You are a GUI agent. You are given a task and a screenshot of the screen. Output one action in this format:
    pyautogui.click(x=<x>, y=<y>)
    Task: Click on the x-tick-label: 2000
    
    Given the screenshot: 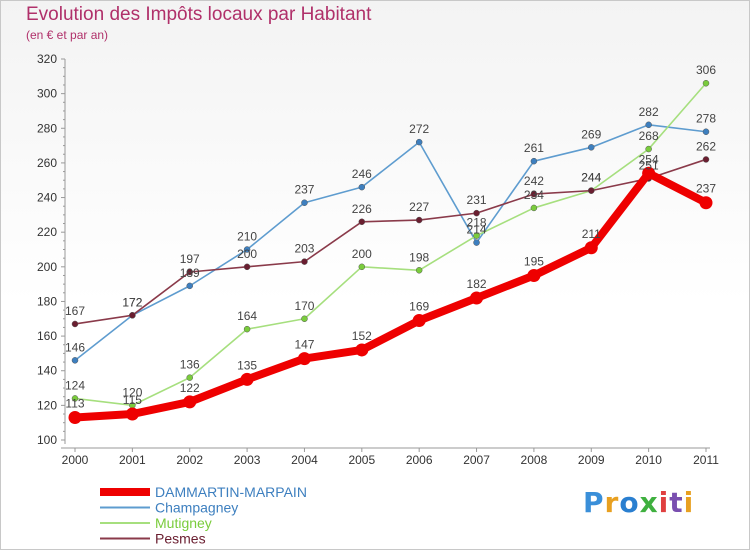 What is the action you would take?
    pyautogui.click(x=75, y=460)
    